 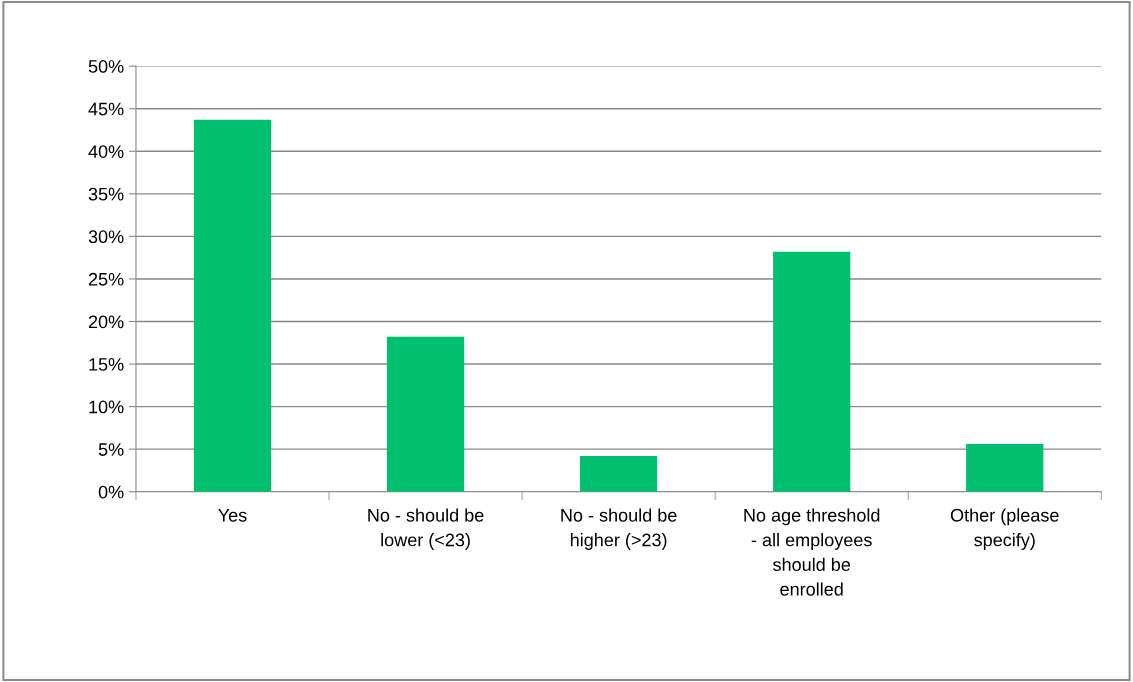 I want to click on y-tick-label: 15%, so click(x=106, y=364).